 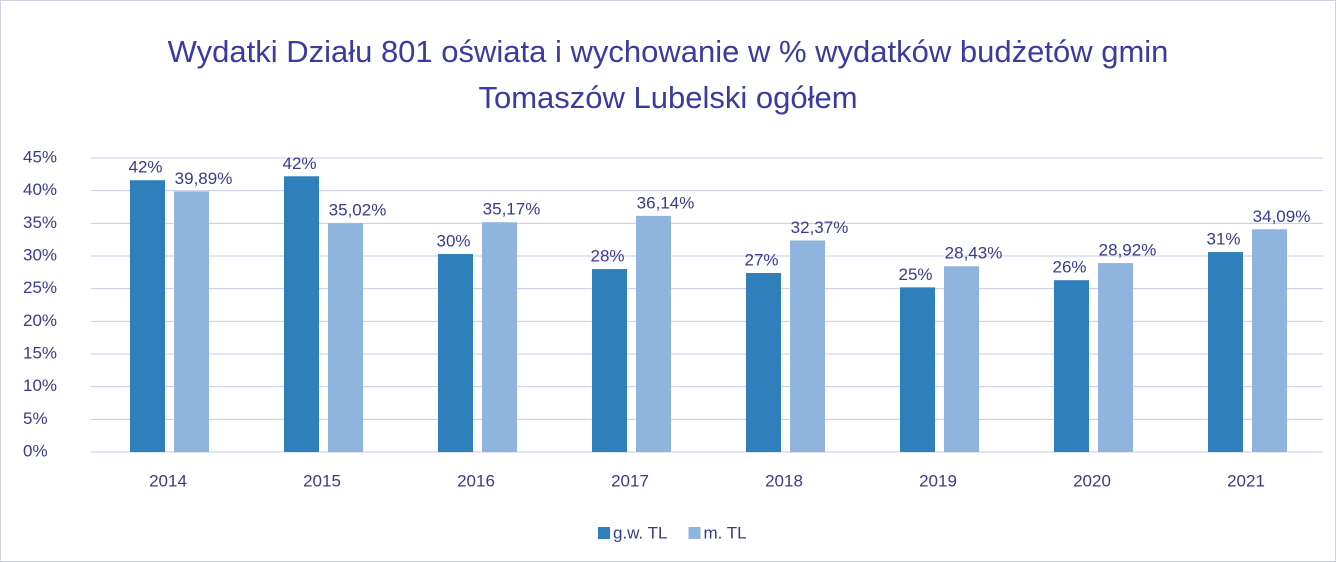 I want to click on y-tick-label: 5%, so click(x=35, y=418).